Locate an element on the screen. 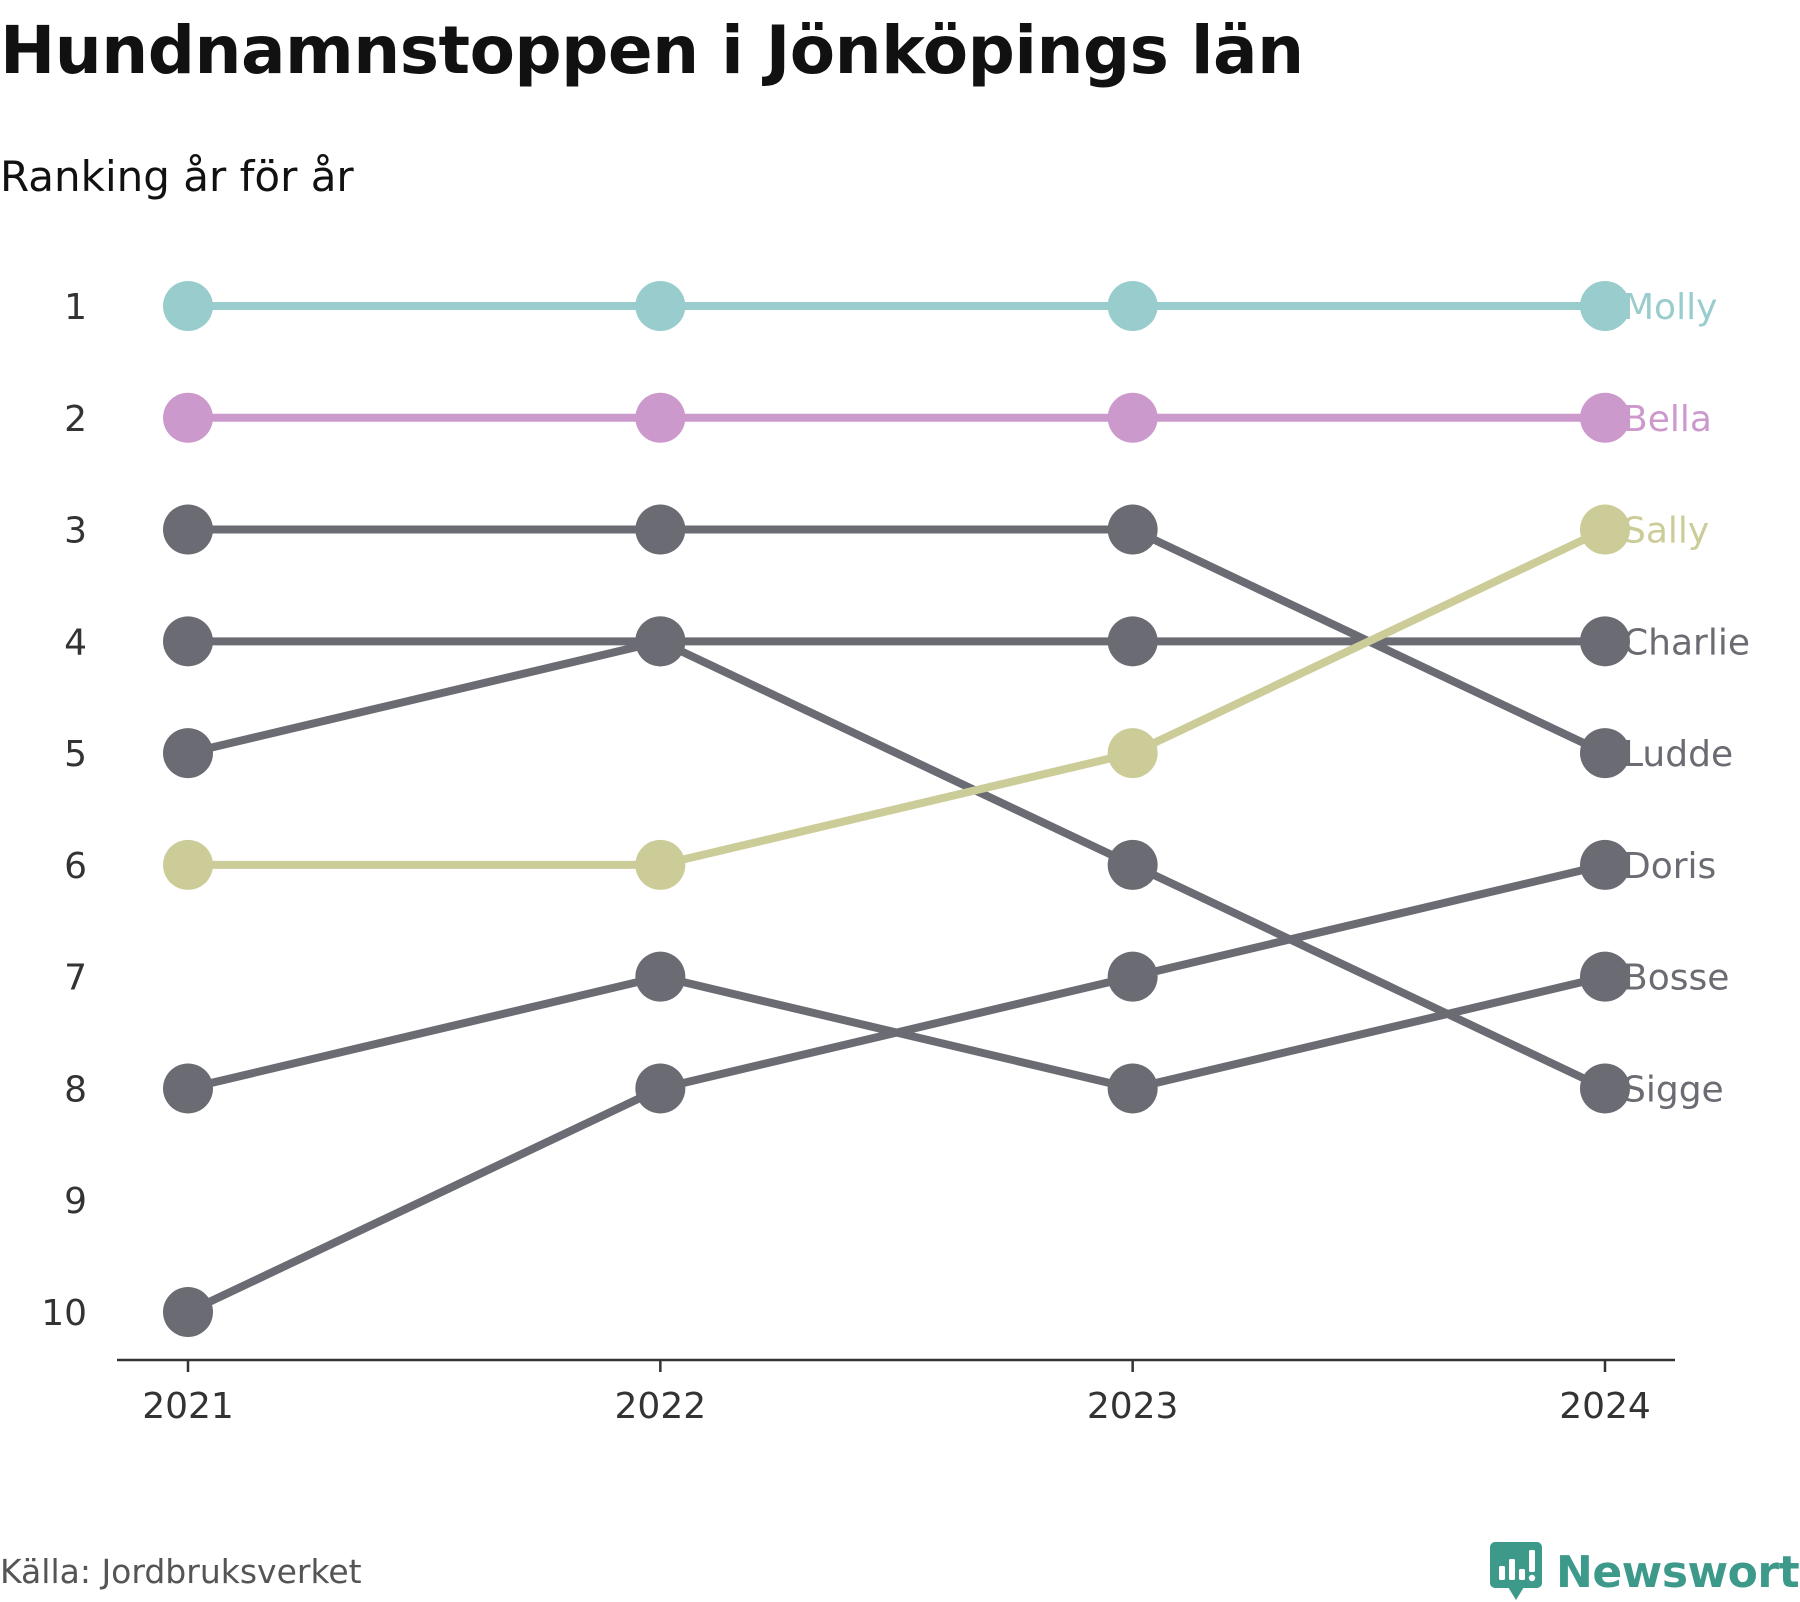  brand-name: Newsworthy is located at coordinates (1678, 1572).